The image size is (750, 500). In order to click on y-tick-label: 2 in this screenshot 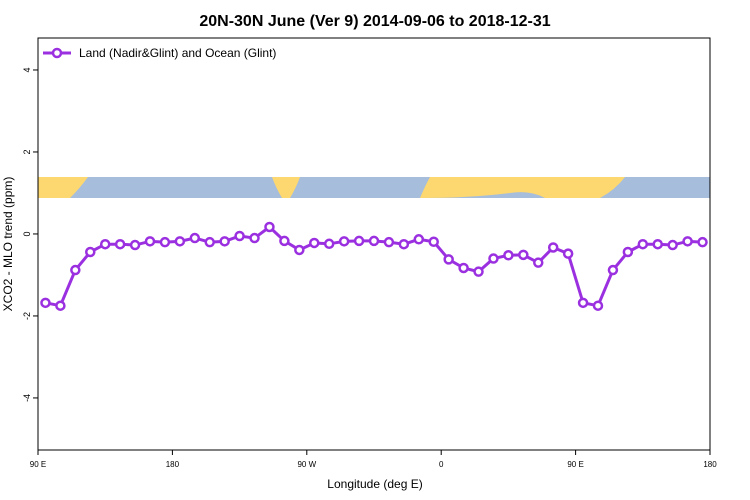, I will do `click(27, 151)`.